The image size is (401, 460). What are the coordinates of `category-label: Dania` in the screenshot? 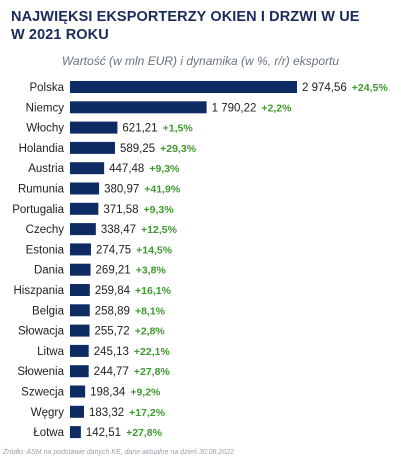 It's located at (49, 271).